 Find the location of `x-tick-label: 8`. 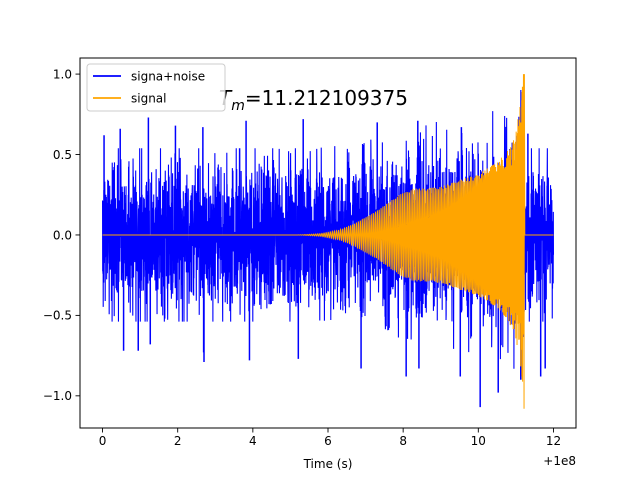

x-tick-label: 8 is located at coordinates (403, 441).